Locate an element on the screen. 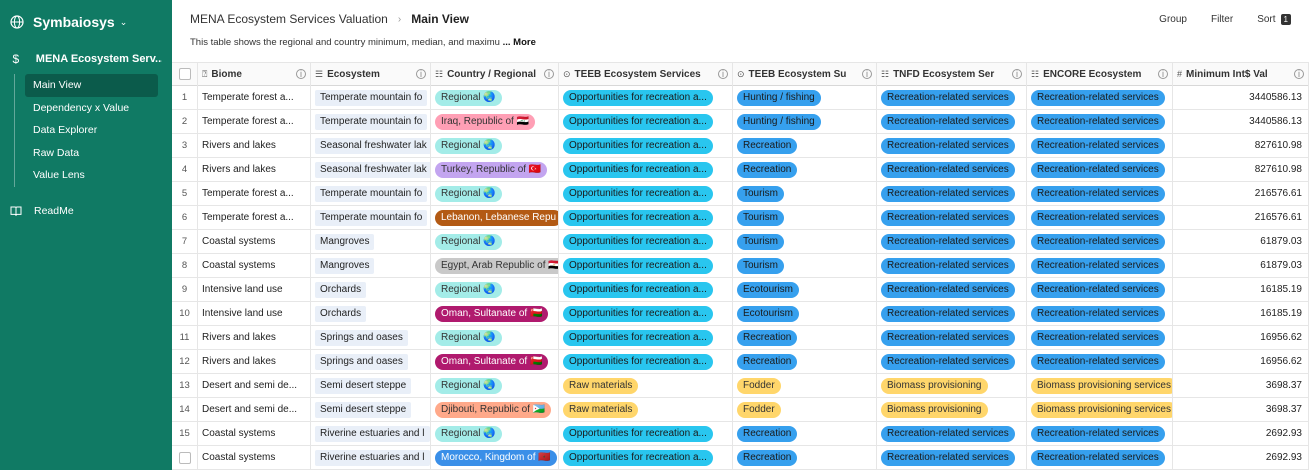 Image resolution: width=1309 pixels, height=470 pixels. group-button: Group is located at coordinates (1173, 19).